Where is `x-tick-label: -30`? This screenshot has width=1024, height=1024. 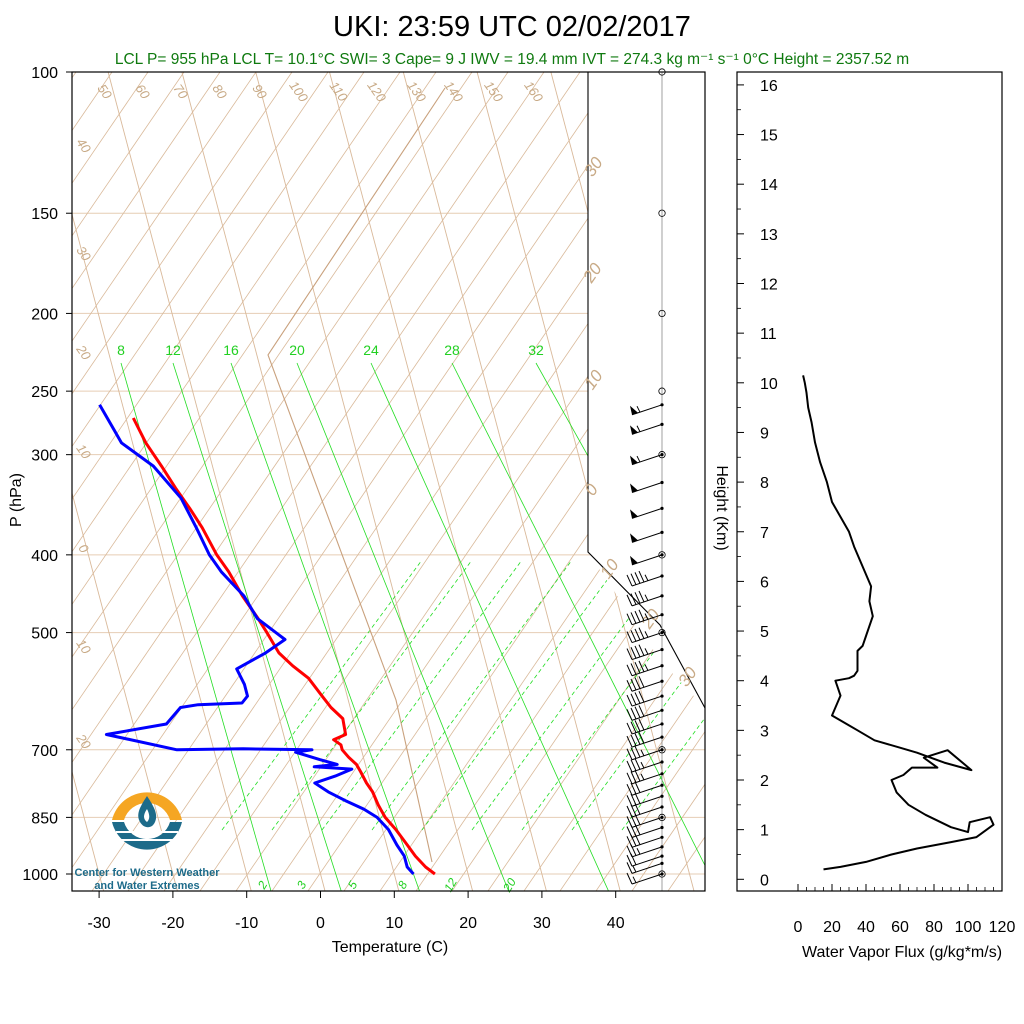 x-tick-label: -30 is located at coordinates (99, 923).